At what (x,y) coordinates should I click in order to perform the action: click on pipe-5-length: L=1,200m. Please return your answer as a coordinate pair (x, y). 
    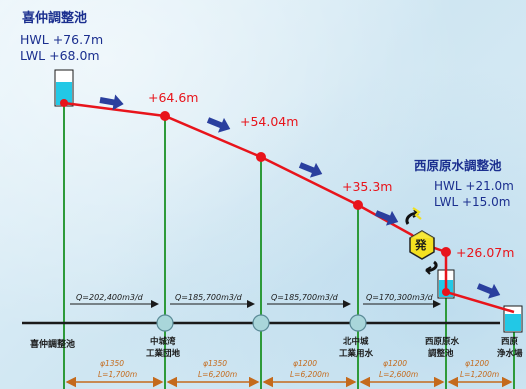
    Looking at the image, I should click on (479, 374).